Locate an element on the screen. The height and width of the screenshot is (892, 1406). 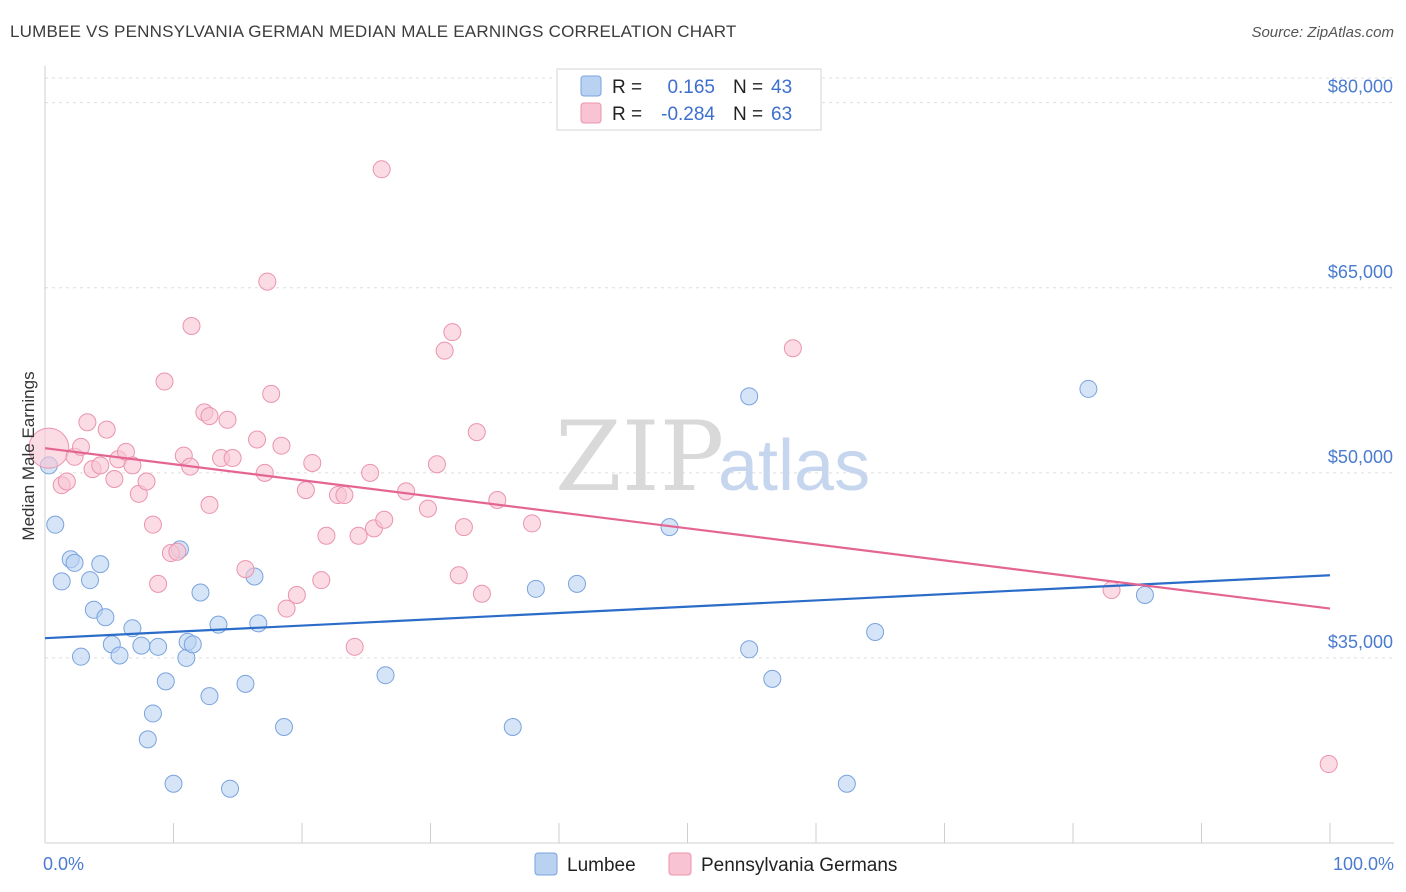
legend-r-label-lumbee: R = is located at coordinates (627, 87).